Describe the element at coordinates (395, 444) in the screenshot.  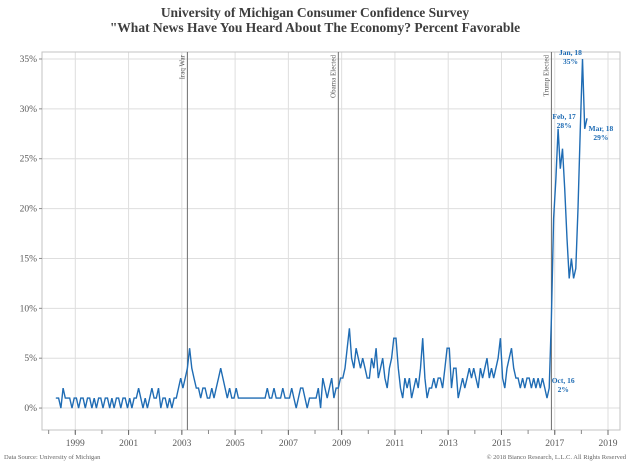
I see `x-tick-label: 2011` at that location.